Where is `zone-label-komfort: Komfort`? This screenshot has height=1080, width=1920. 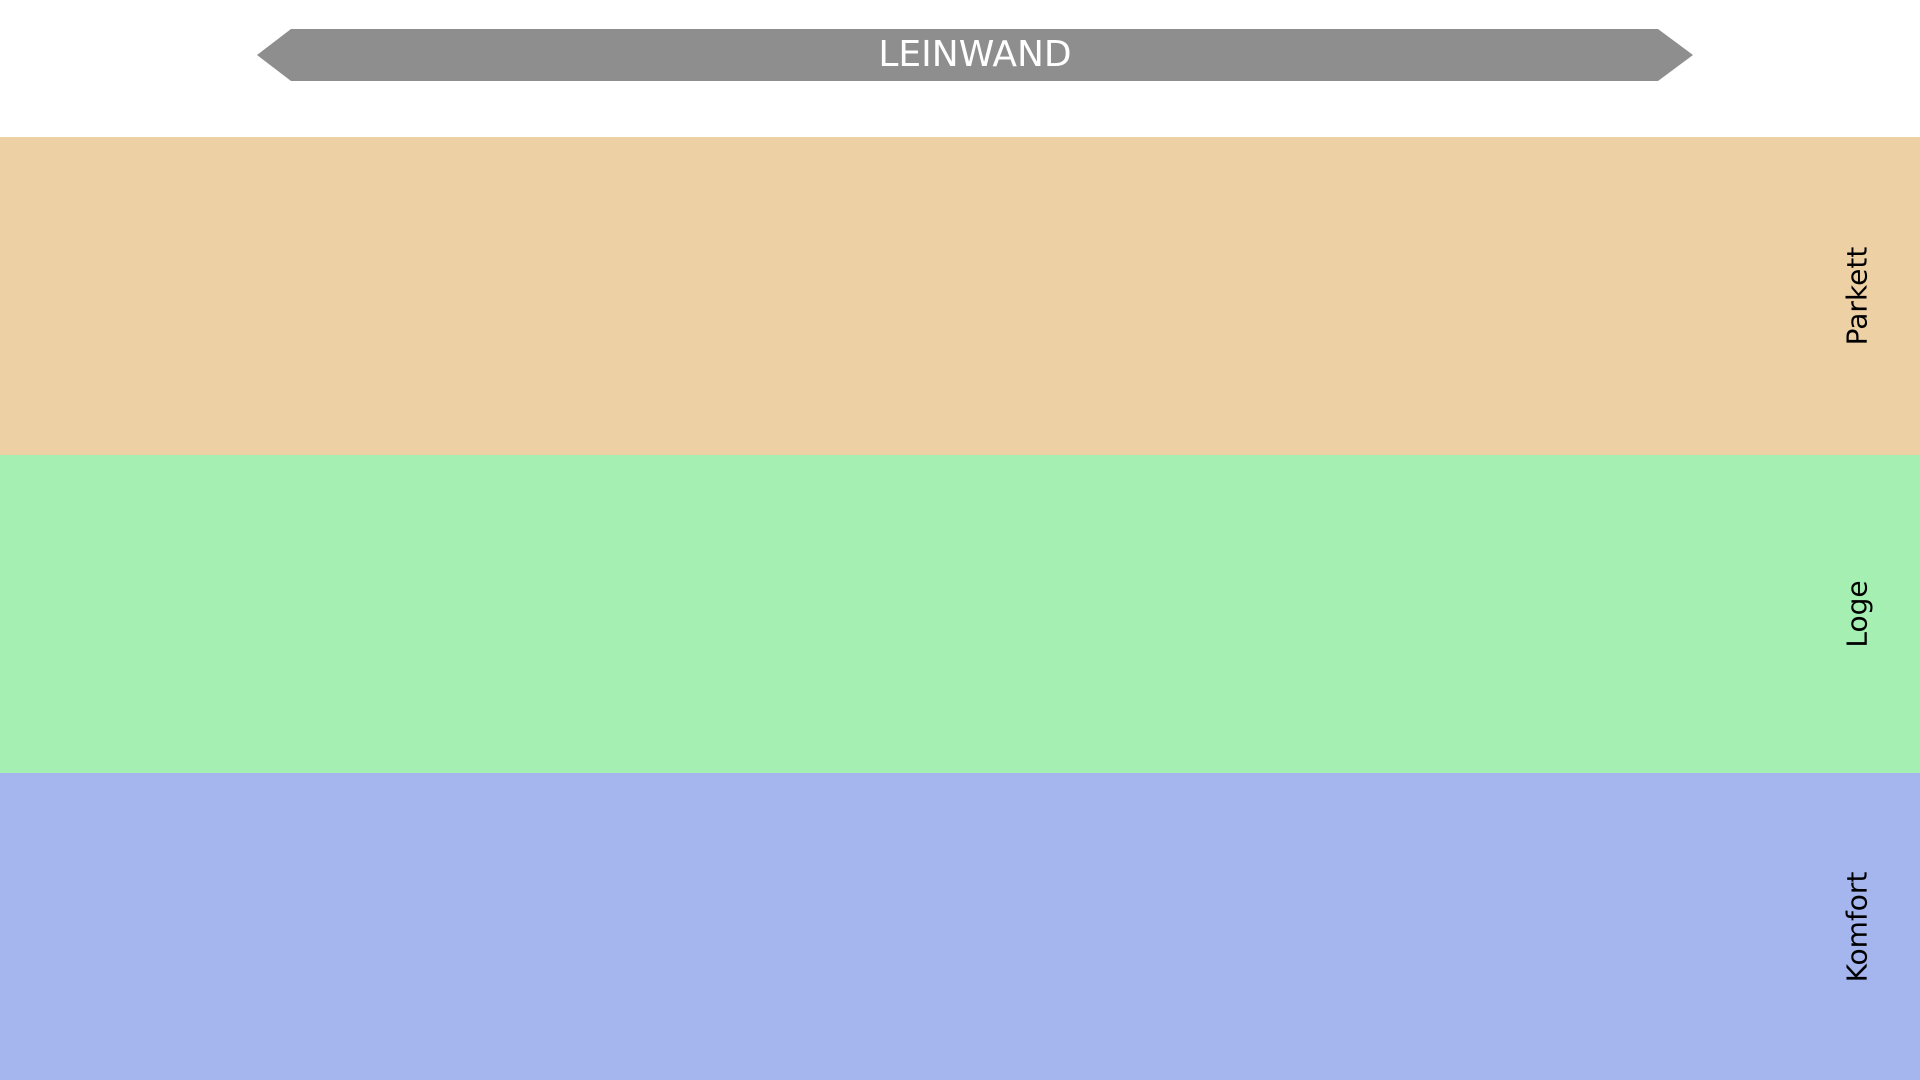
zone-label-komfort: Komfort is located at coordinates (1857, 926).